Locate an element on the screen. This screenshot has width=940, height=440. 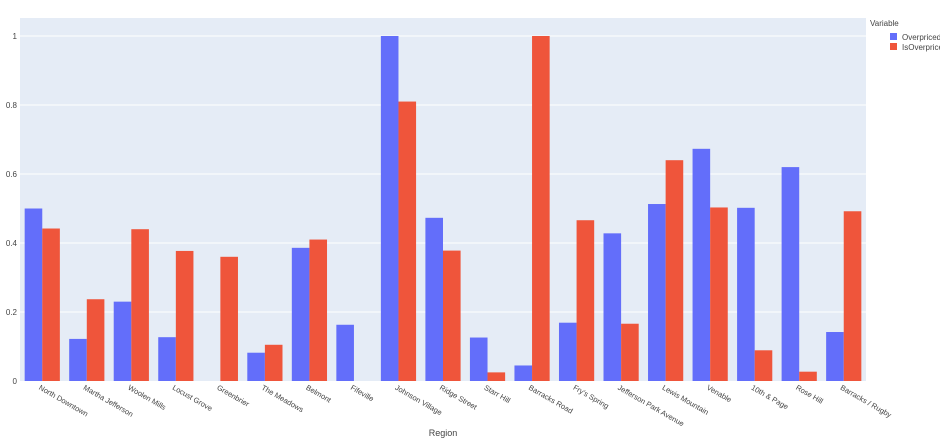
x-tick-label: 10th & Page is located at coordinates (770, 397).